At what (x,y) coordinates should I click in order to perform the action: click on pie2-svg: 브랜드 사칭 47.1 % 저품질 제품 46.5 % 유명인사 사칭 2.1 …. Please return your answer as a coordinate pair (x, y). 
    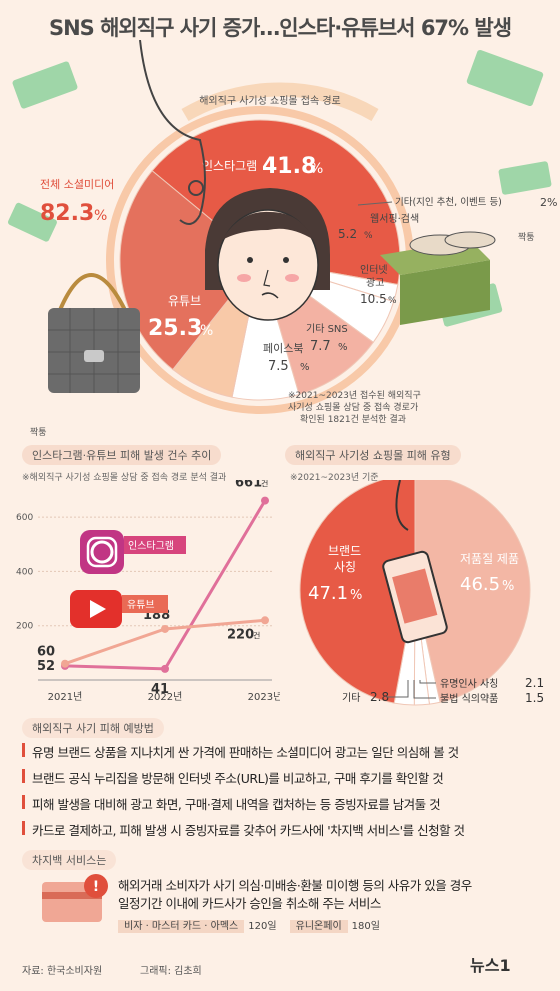
    Looking at the image, I should click on (421, 593).